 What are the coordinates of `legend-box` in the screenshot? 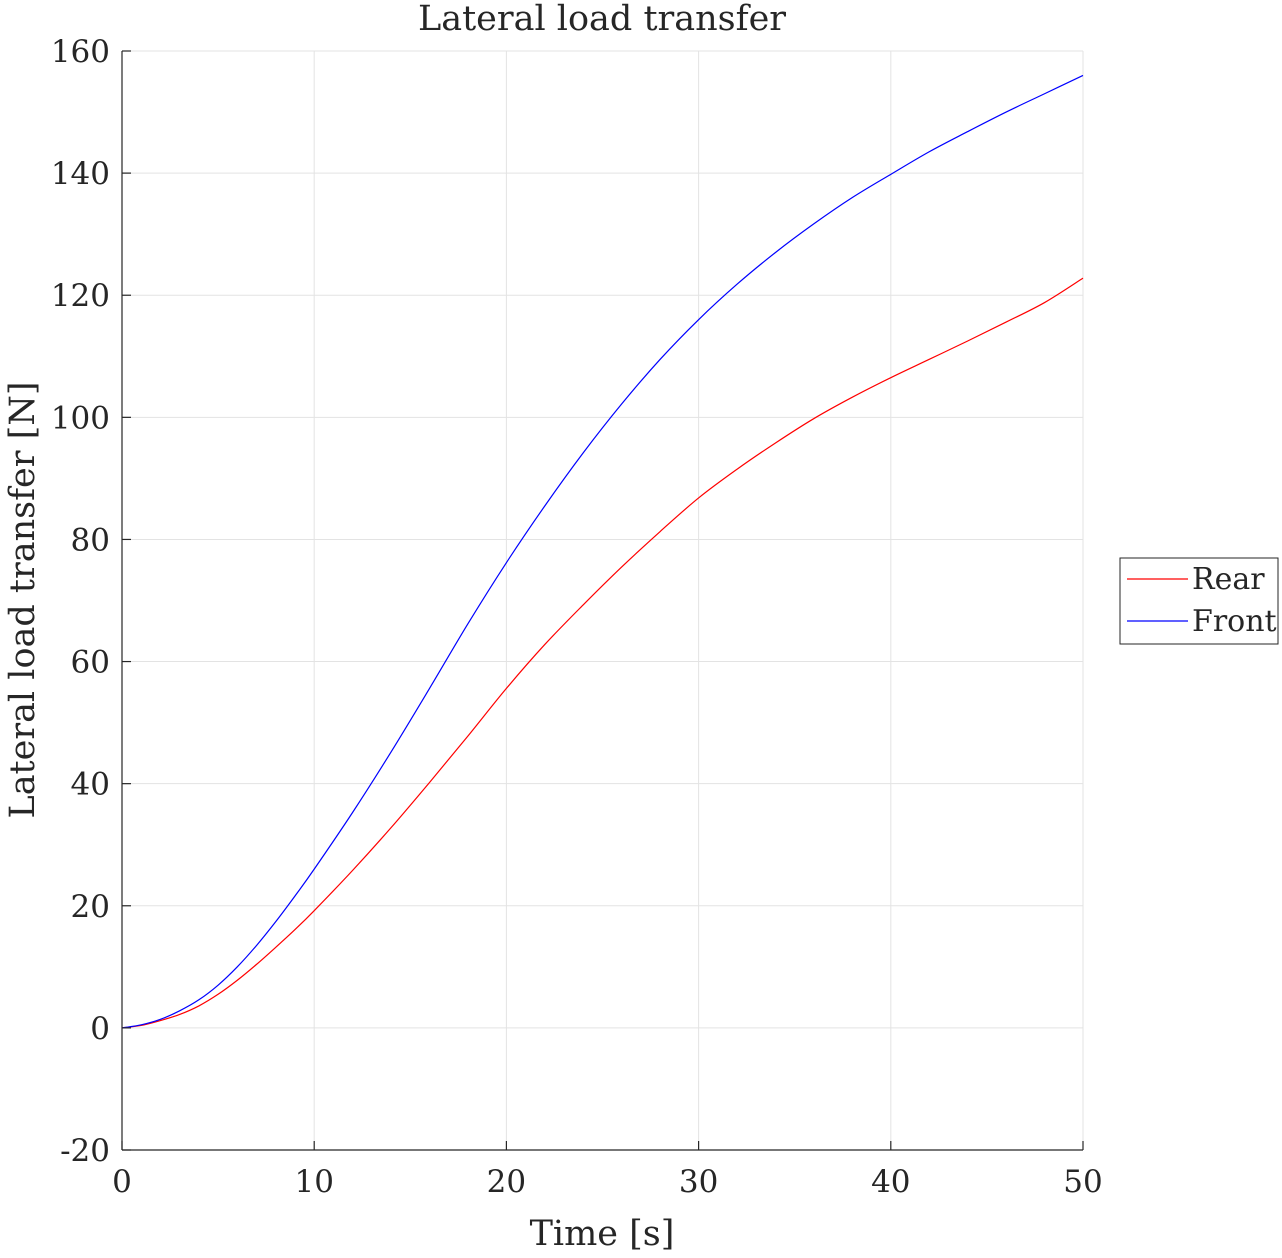 It's located at (1199, 601).